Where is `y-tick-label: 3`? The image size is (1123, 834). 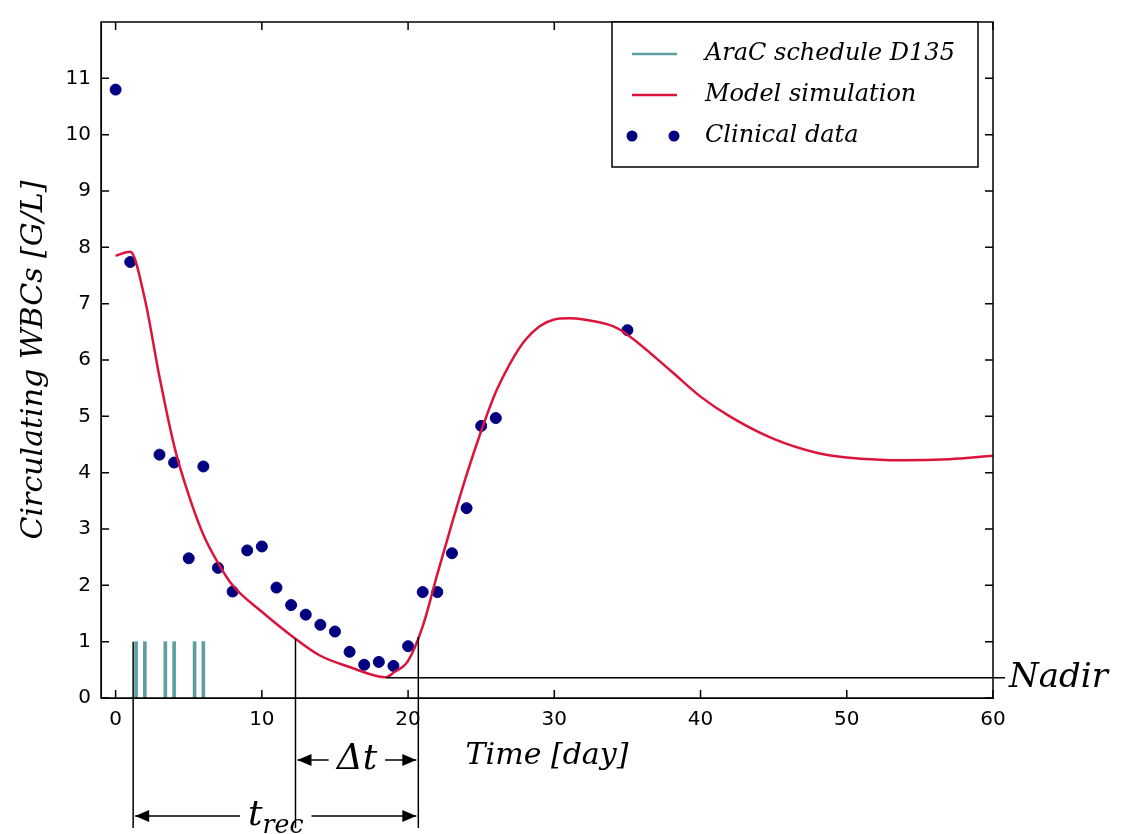
y-tick-label: 3 is located at coordinates (84, 527).